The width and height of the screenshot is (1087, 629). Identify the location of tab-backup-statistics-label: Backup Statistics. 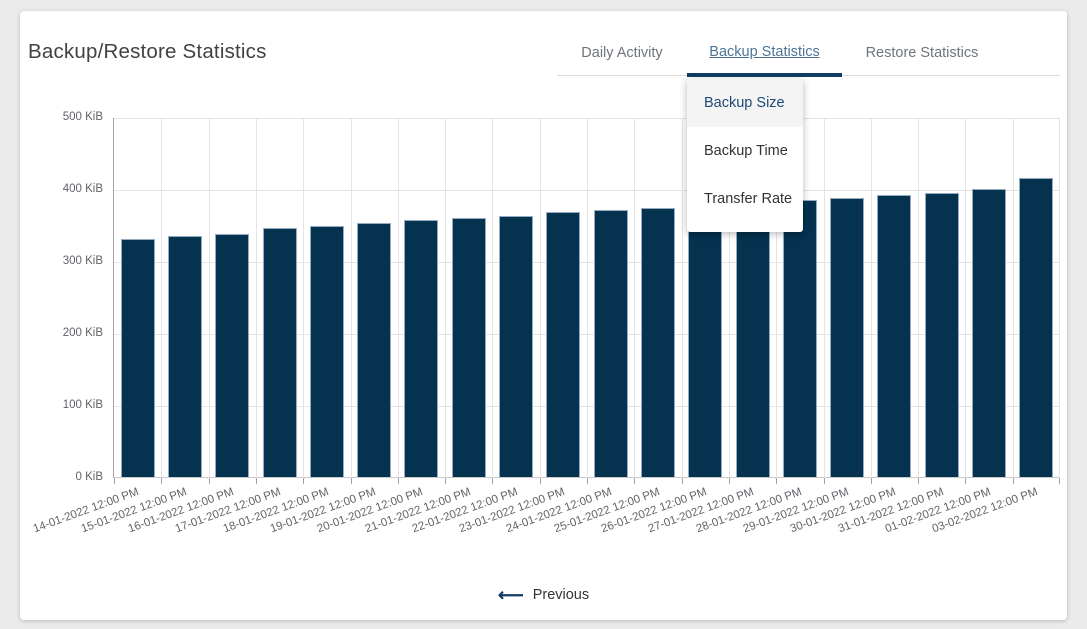
(764, 51).